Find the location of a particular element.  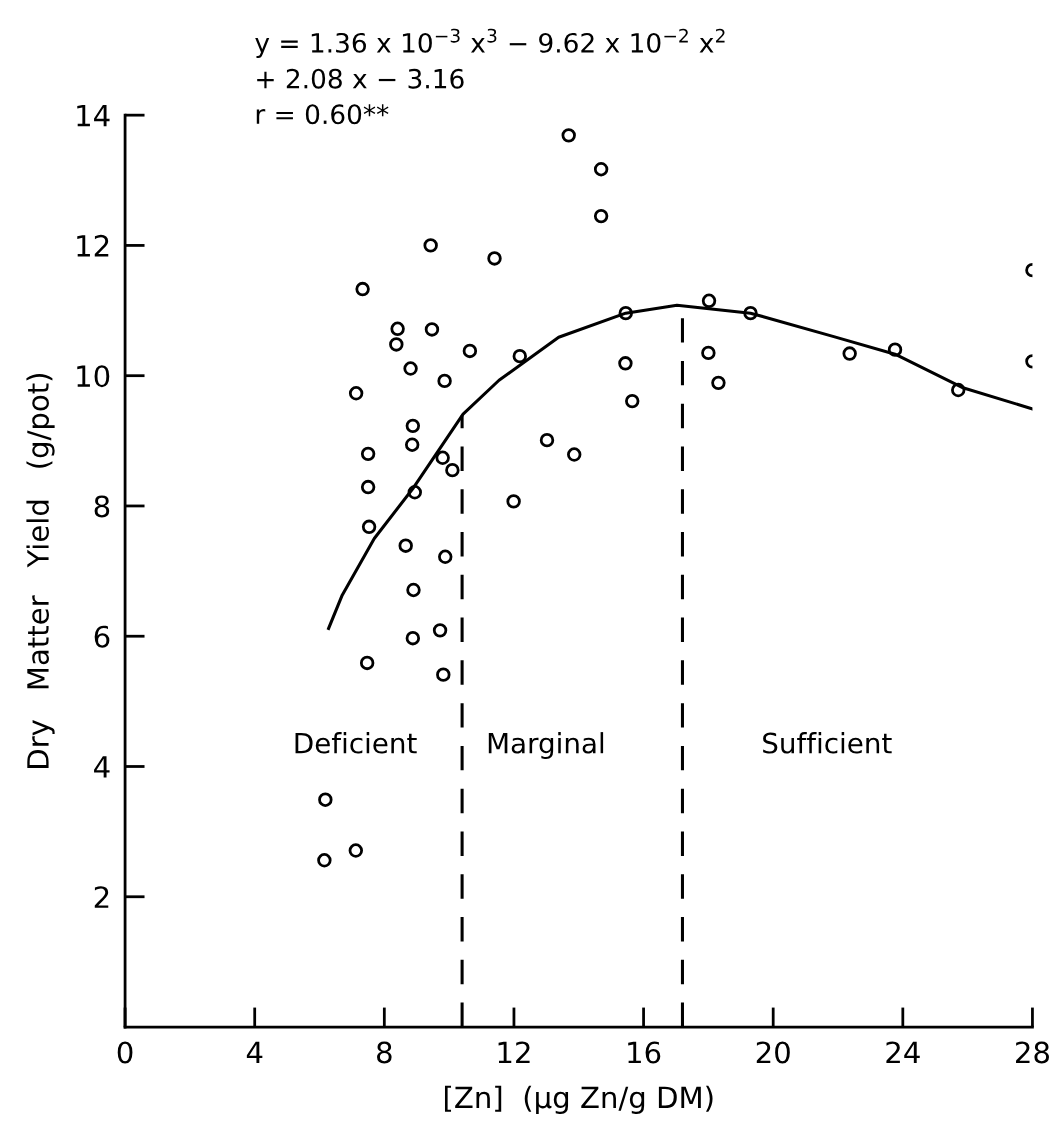

x-tick-label: 8 is located at coordinates (384, 1052).